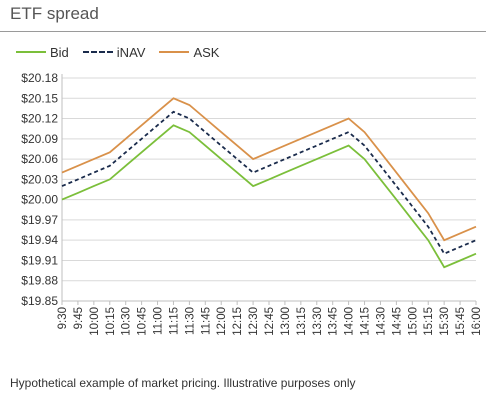 This screenshot has height=410, width=496. Describe the element at coordinates (429, 321) in the screenshot. I see `x-tick-label: 15:15` at that location.